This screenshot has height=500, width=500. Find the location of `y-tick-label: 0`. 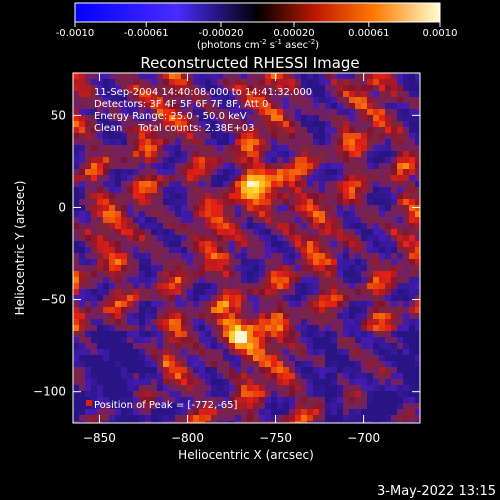

y-tick-label: 0 is located at coordinates (62, 207).